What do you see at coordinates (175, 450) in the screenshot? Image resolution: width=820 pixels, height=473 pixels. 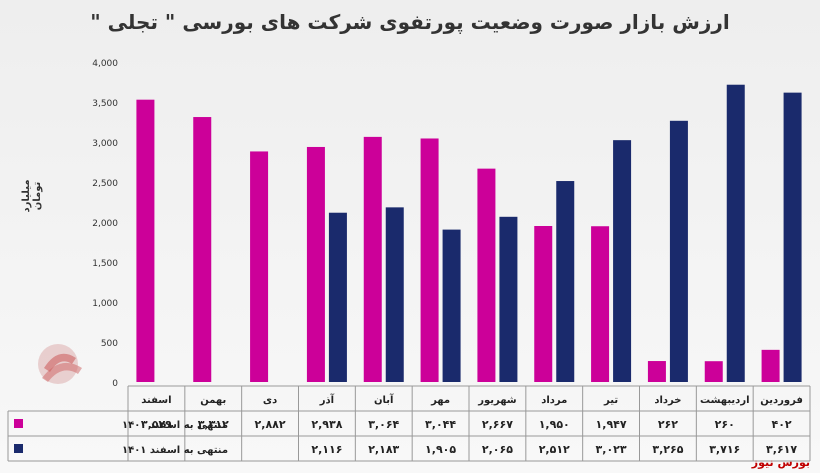 I see `legend-label: منتهی به اسفند ۱۴۰۱` at bounding box center [175, 450].